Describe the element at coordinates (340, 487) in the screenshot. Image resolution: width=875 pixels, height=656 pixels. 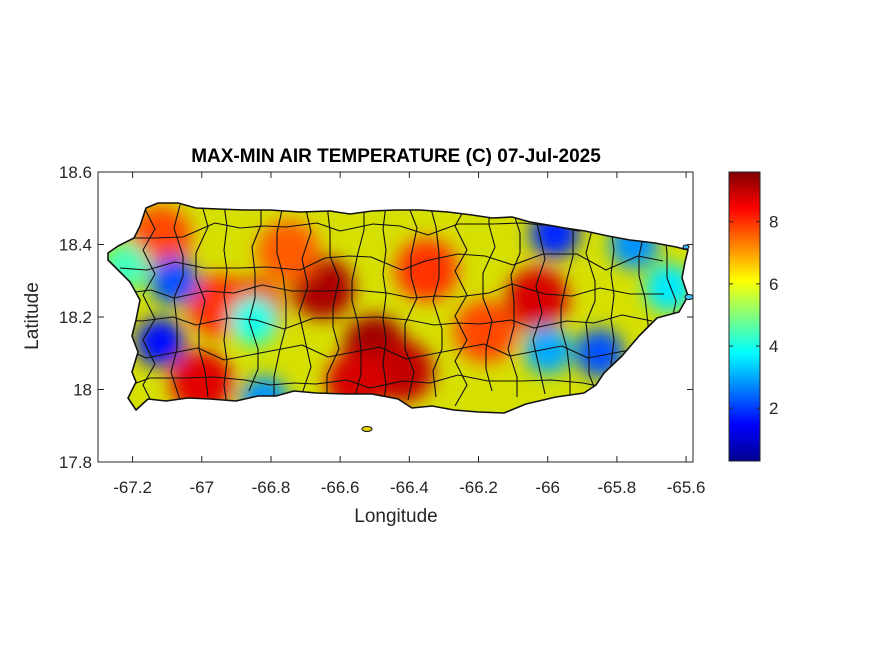
I see `x-tick-label: -66.6` at that location.